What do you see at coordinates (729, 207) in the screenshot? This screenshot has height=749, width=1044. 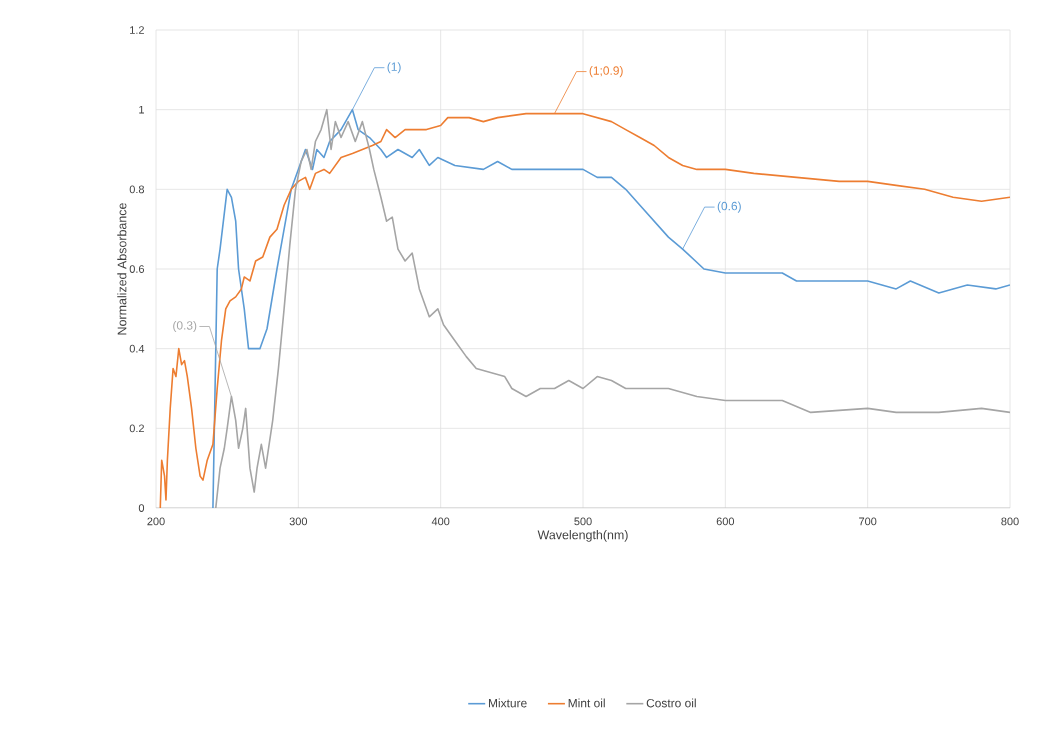 I see `annotation: (0.6)` at bounding box center [729, 207].